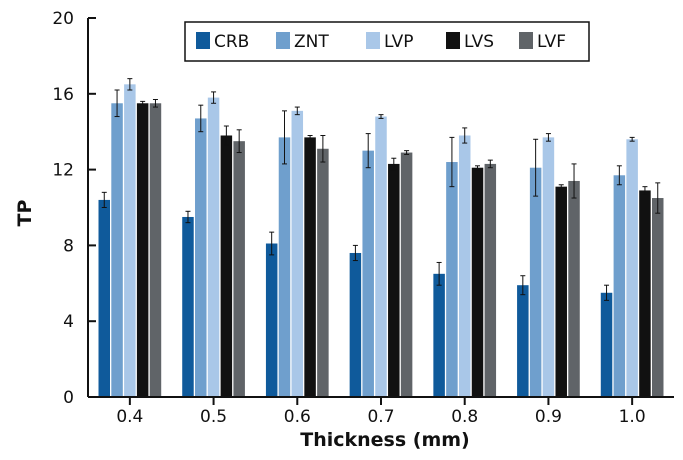 Image resolution: width=683 pixels, height=460 pixels. Describe the element at coordinates (548, 417) in the screenshot. I see `x-tick-label: 0.9` at that location.